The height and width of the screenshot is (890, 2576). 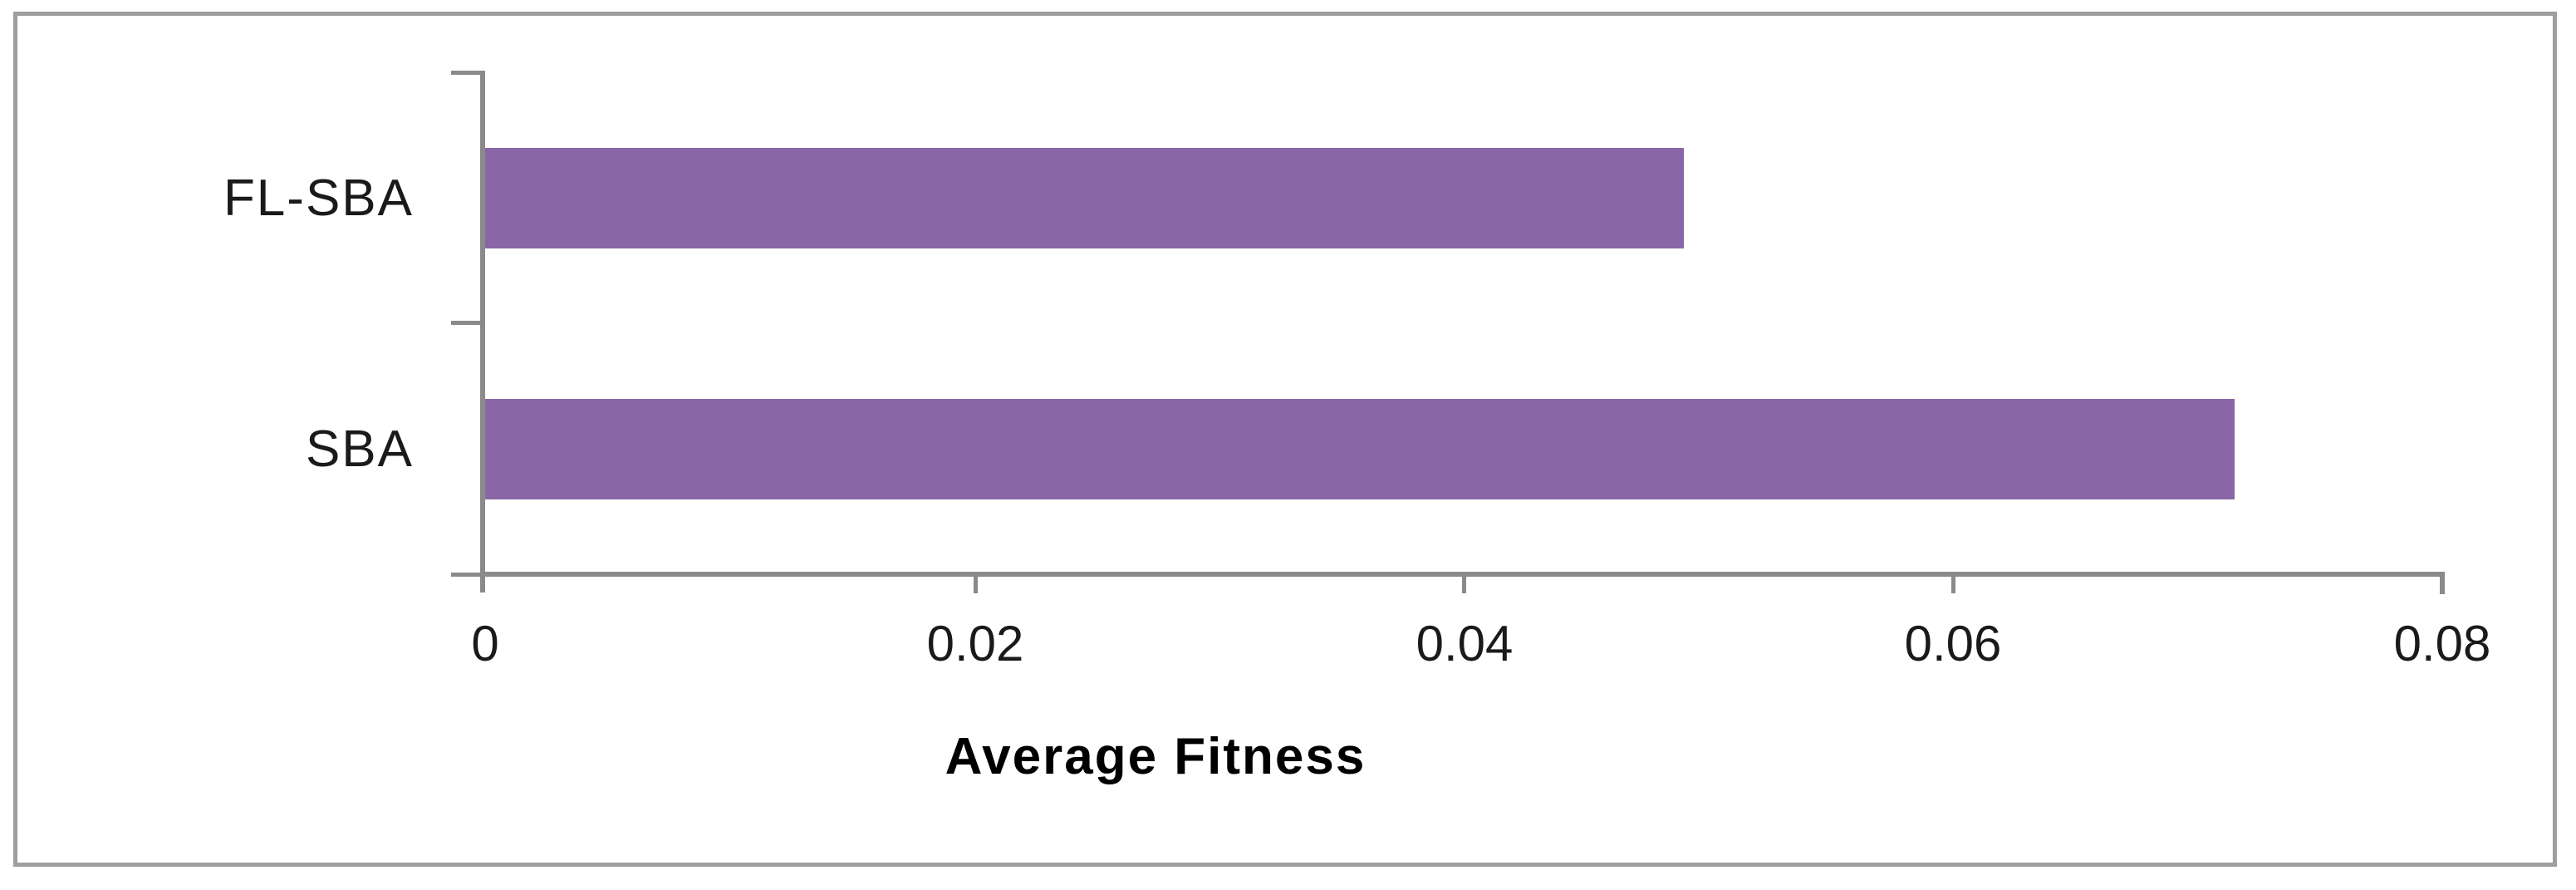 What do you see at coordinates (1462, 574) in the screenshot?
I see `x-axis` at bounding box center [1462, 574].